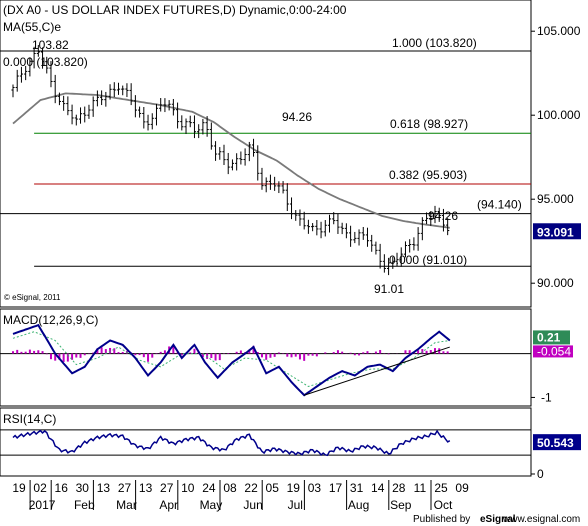 This screenshot has height=526, width=588. What do you see at coordinates (548, 337) in the screenshot?
I see `macd-value-tag-bg` at bounding box center [548, 337].